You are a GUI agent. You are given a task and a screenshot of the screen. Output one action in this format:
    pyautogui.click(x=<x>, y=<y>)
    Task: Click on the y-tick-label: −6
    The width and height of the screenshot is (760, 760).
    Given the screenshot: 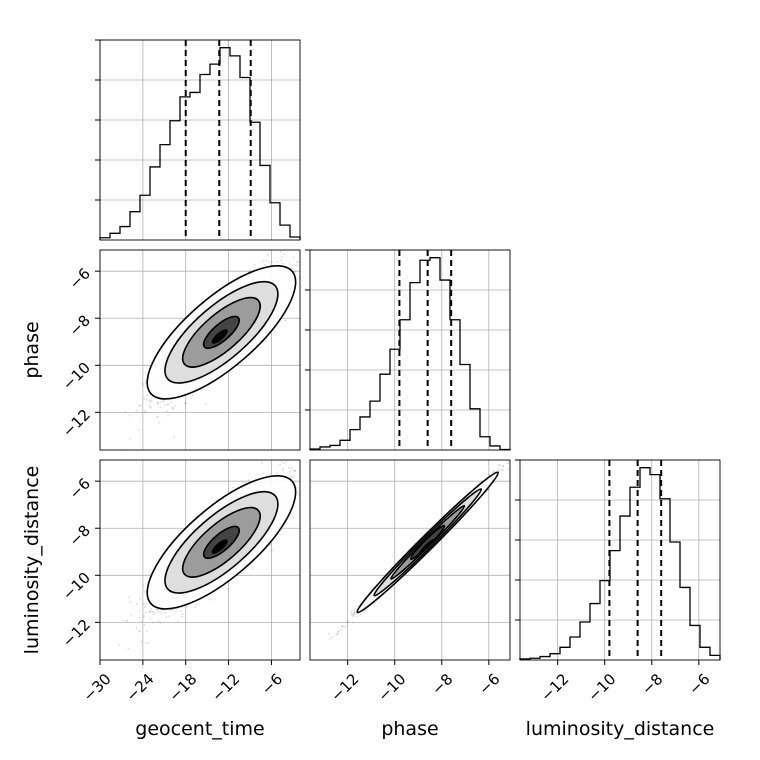 What is the action you would take?
    pyautogui.click(x=80, y=278)
    